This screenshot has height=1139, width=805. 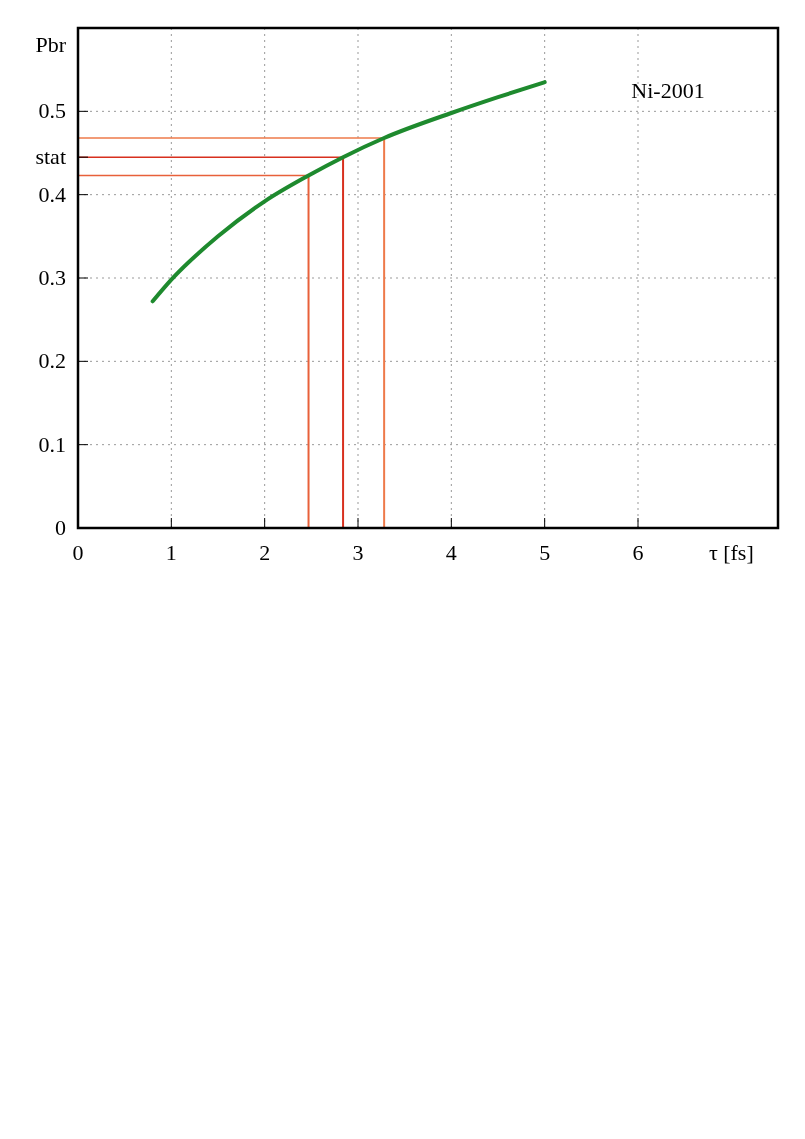 What do you see at coordinates (171, 552) in the screenshot?
I see `x-tick-label: 1` at bounding box center [171, 552].